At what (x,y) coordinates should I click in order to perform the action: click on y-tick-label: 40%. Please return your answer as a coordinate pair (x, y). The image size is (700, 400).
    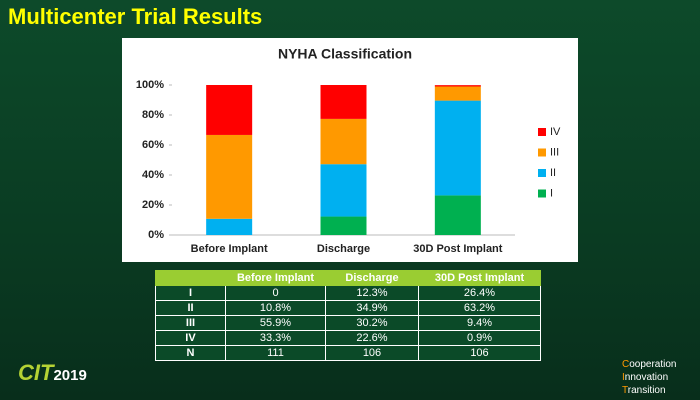
    Looking at the image, I should click on (153, 175).